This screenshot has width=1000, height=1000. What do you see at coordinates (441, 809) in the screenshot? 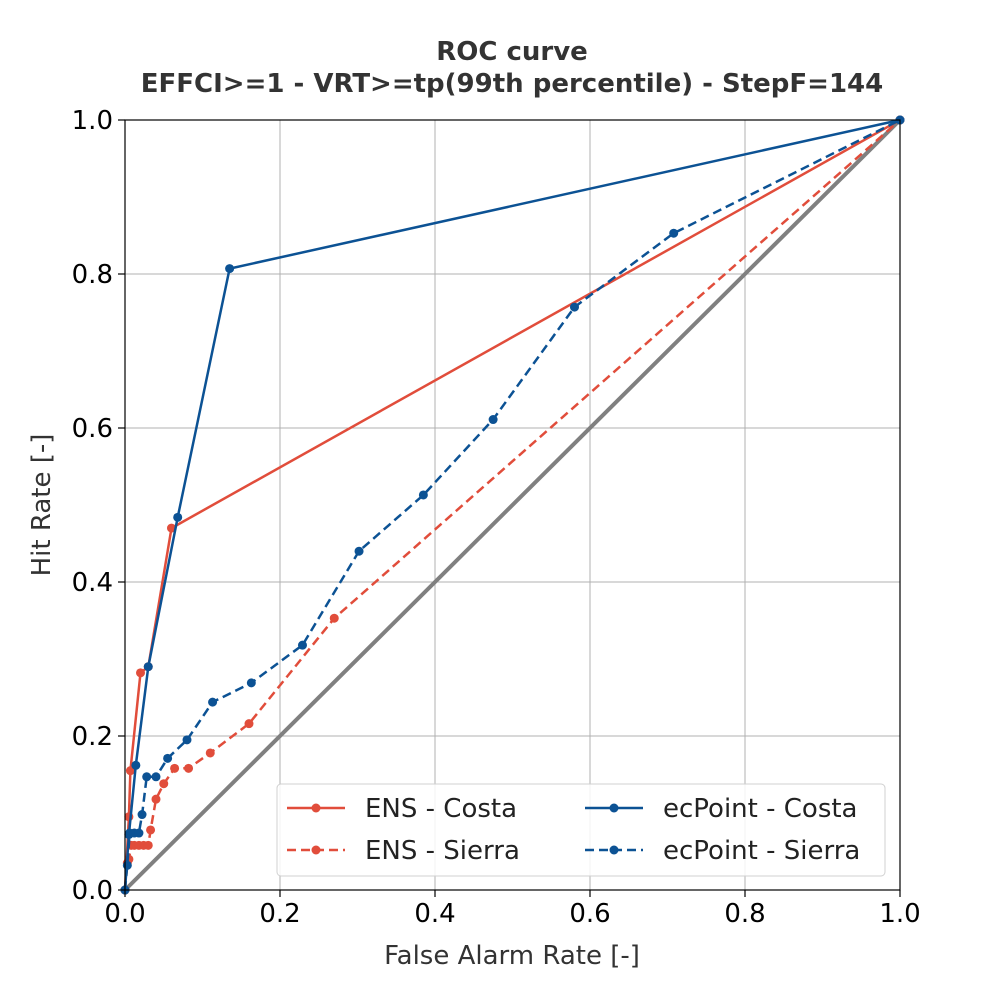
I see `legend-label: ENS - Costa` at bounding box center [441, 809].